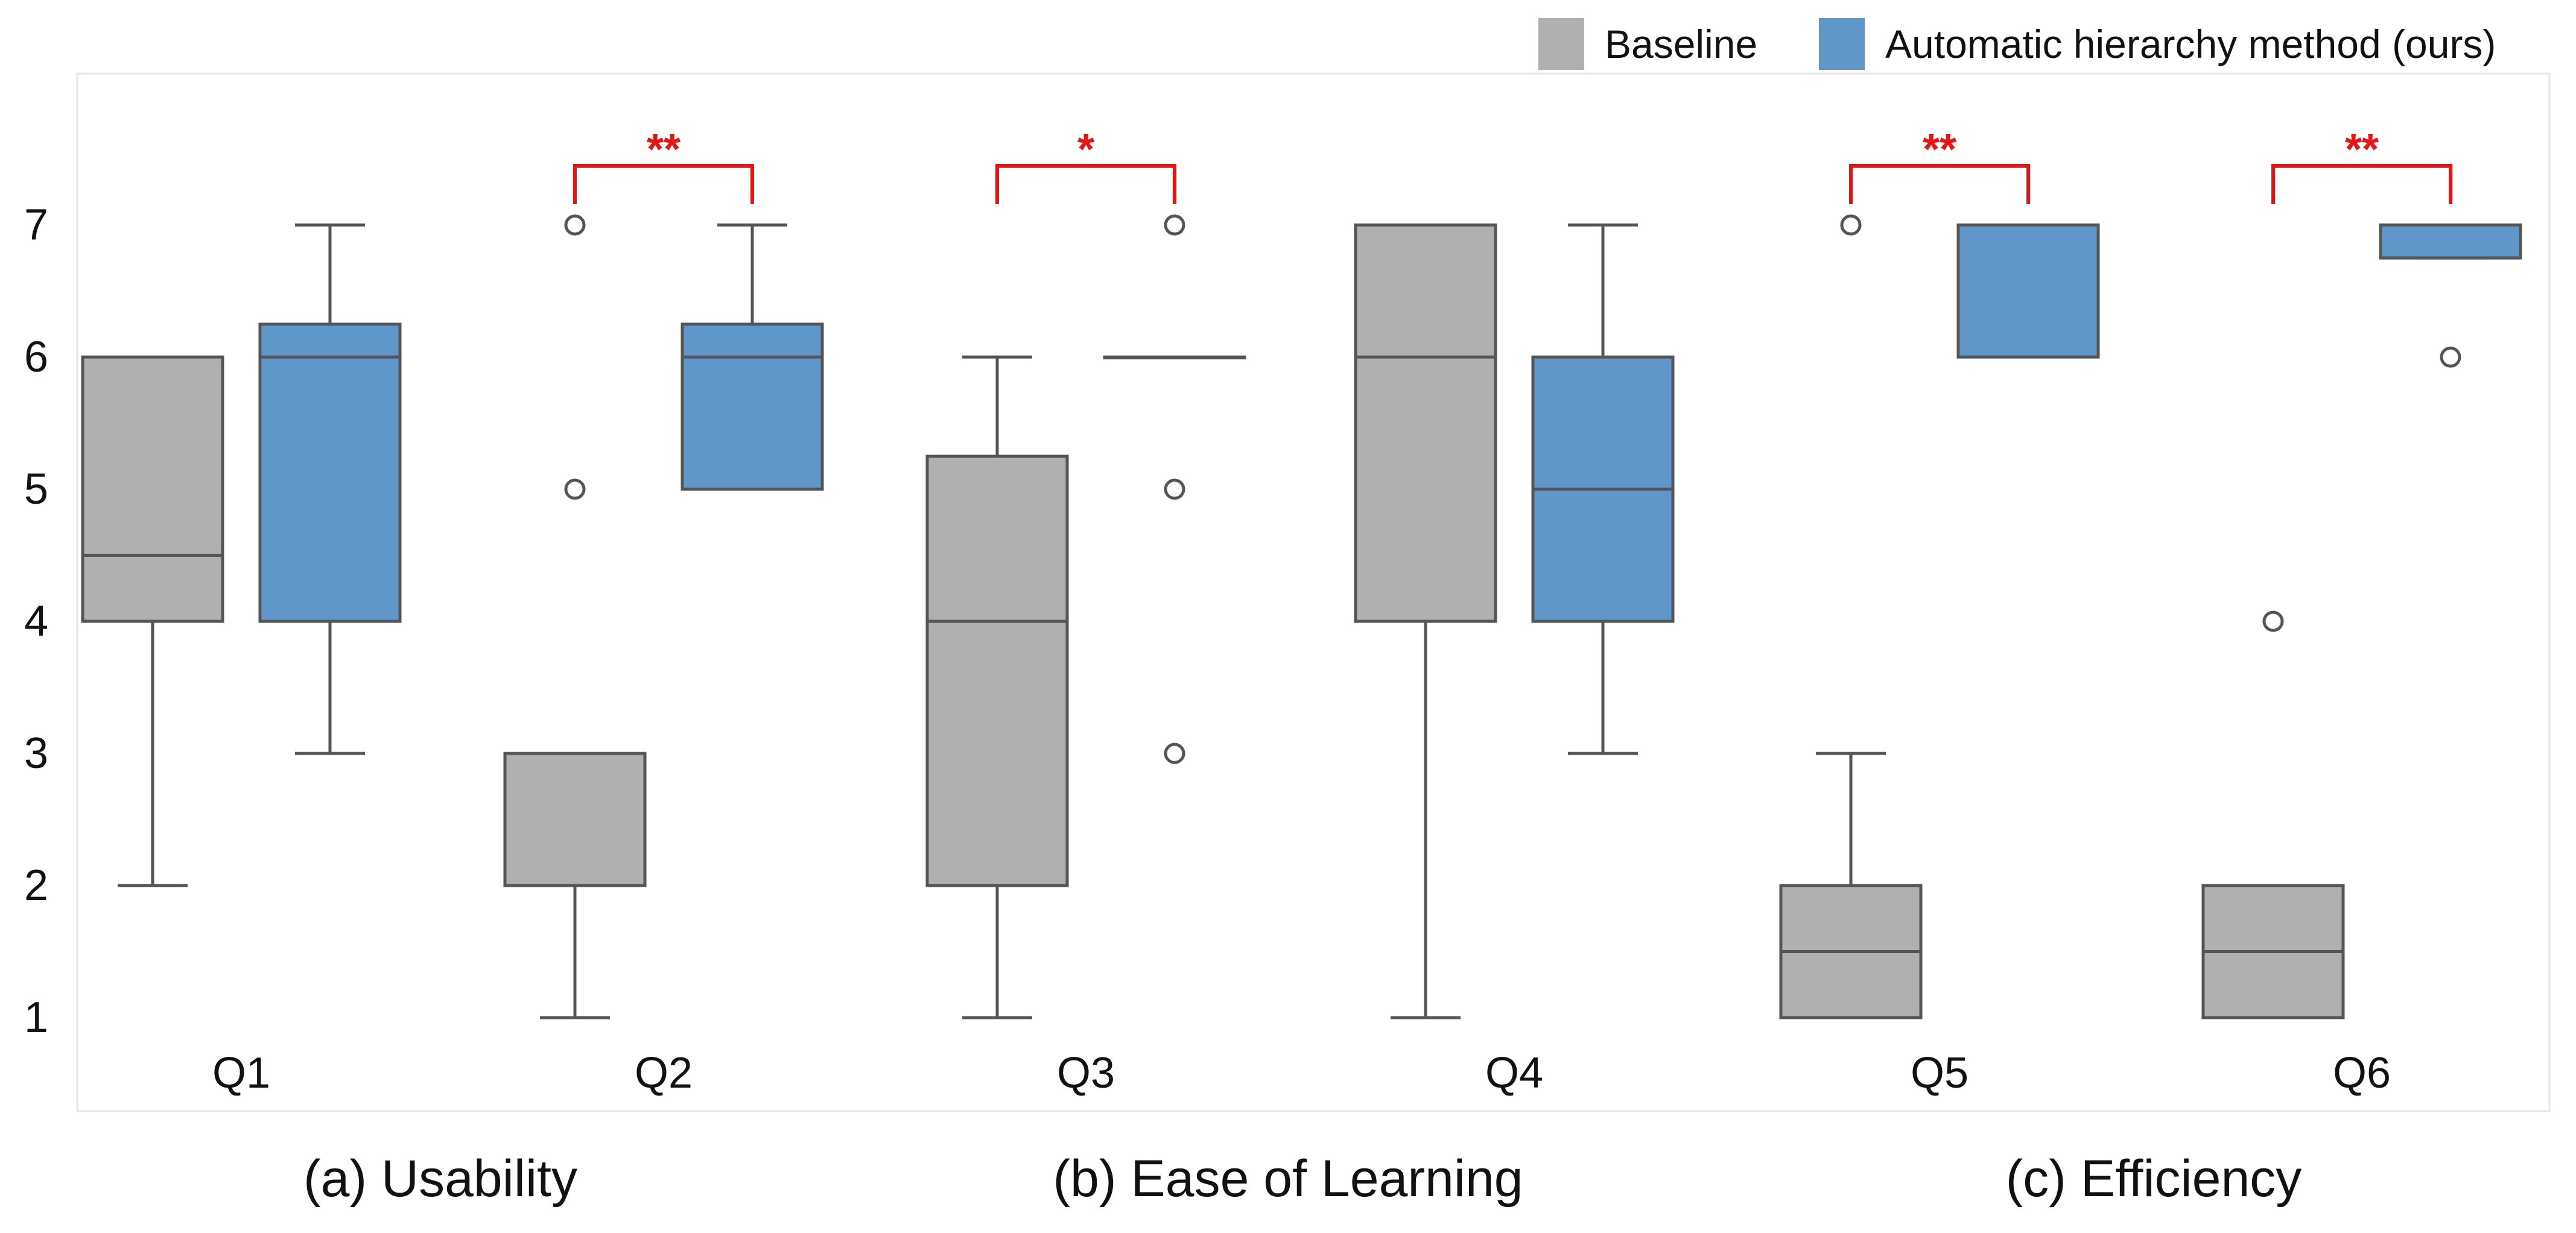  I want to click on y-tick-label-6: 6, so click(36, 357).